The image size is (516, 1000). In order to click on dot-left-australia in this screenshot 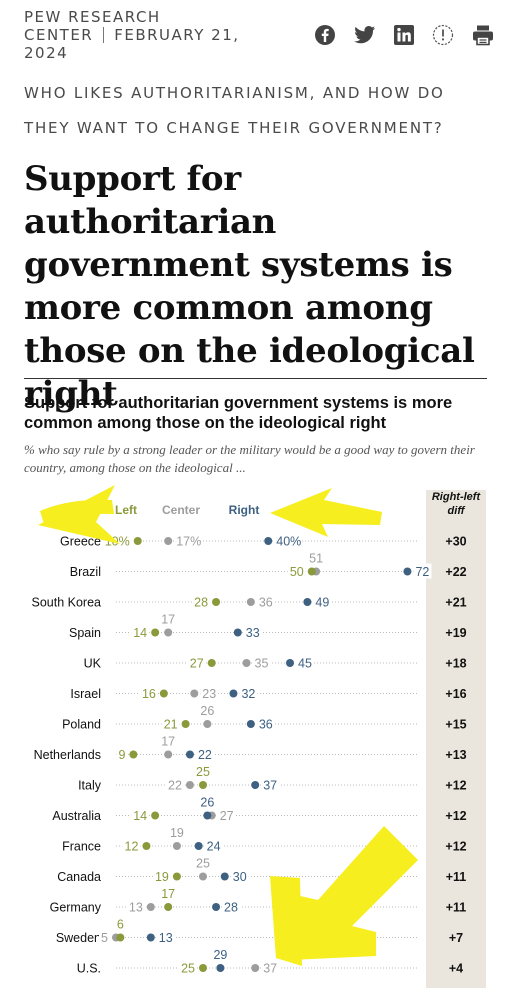, I will do `click(155, 815)`.